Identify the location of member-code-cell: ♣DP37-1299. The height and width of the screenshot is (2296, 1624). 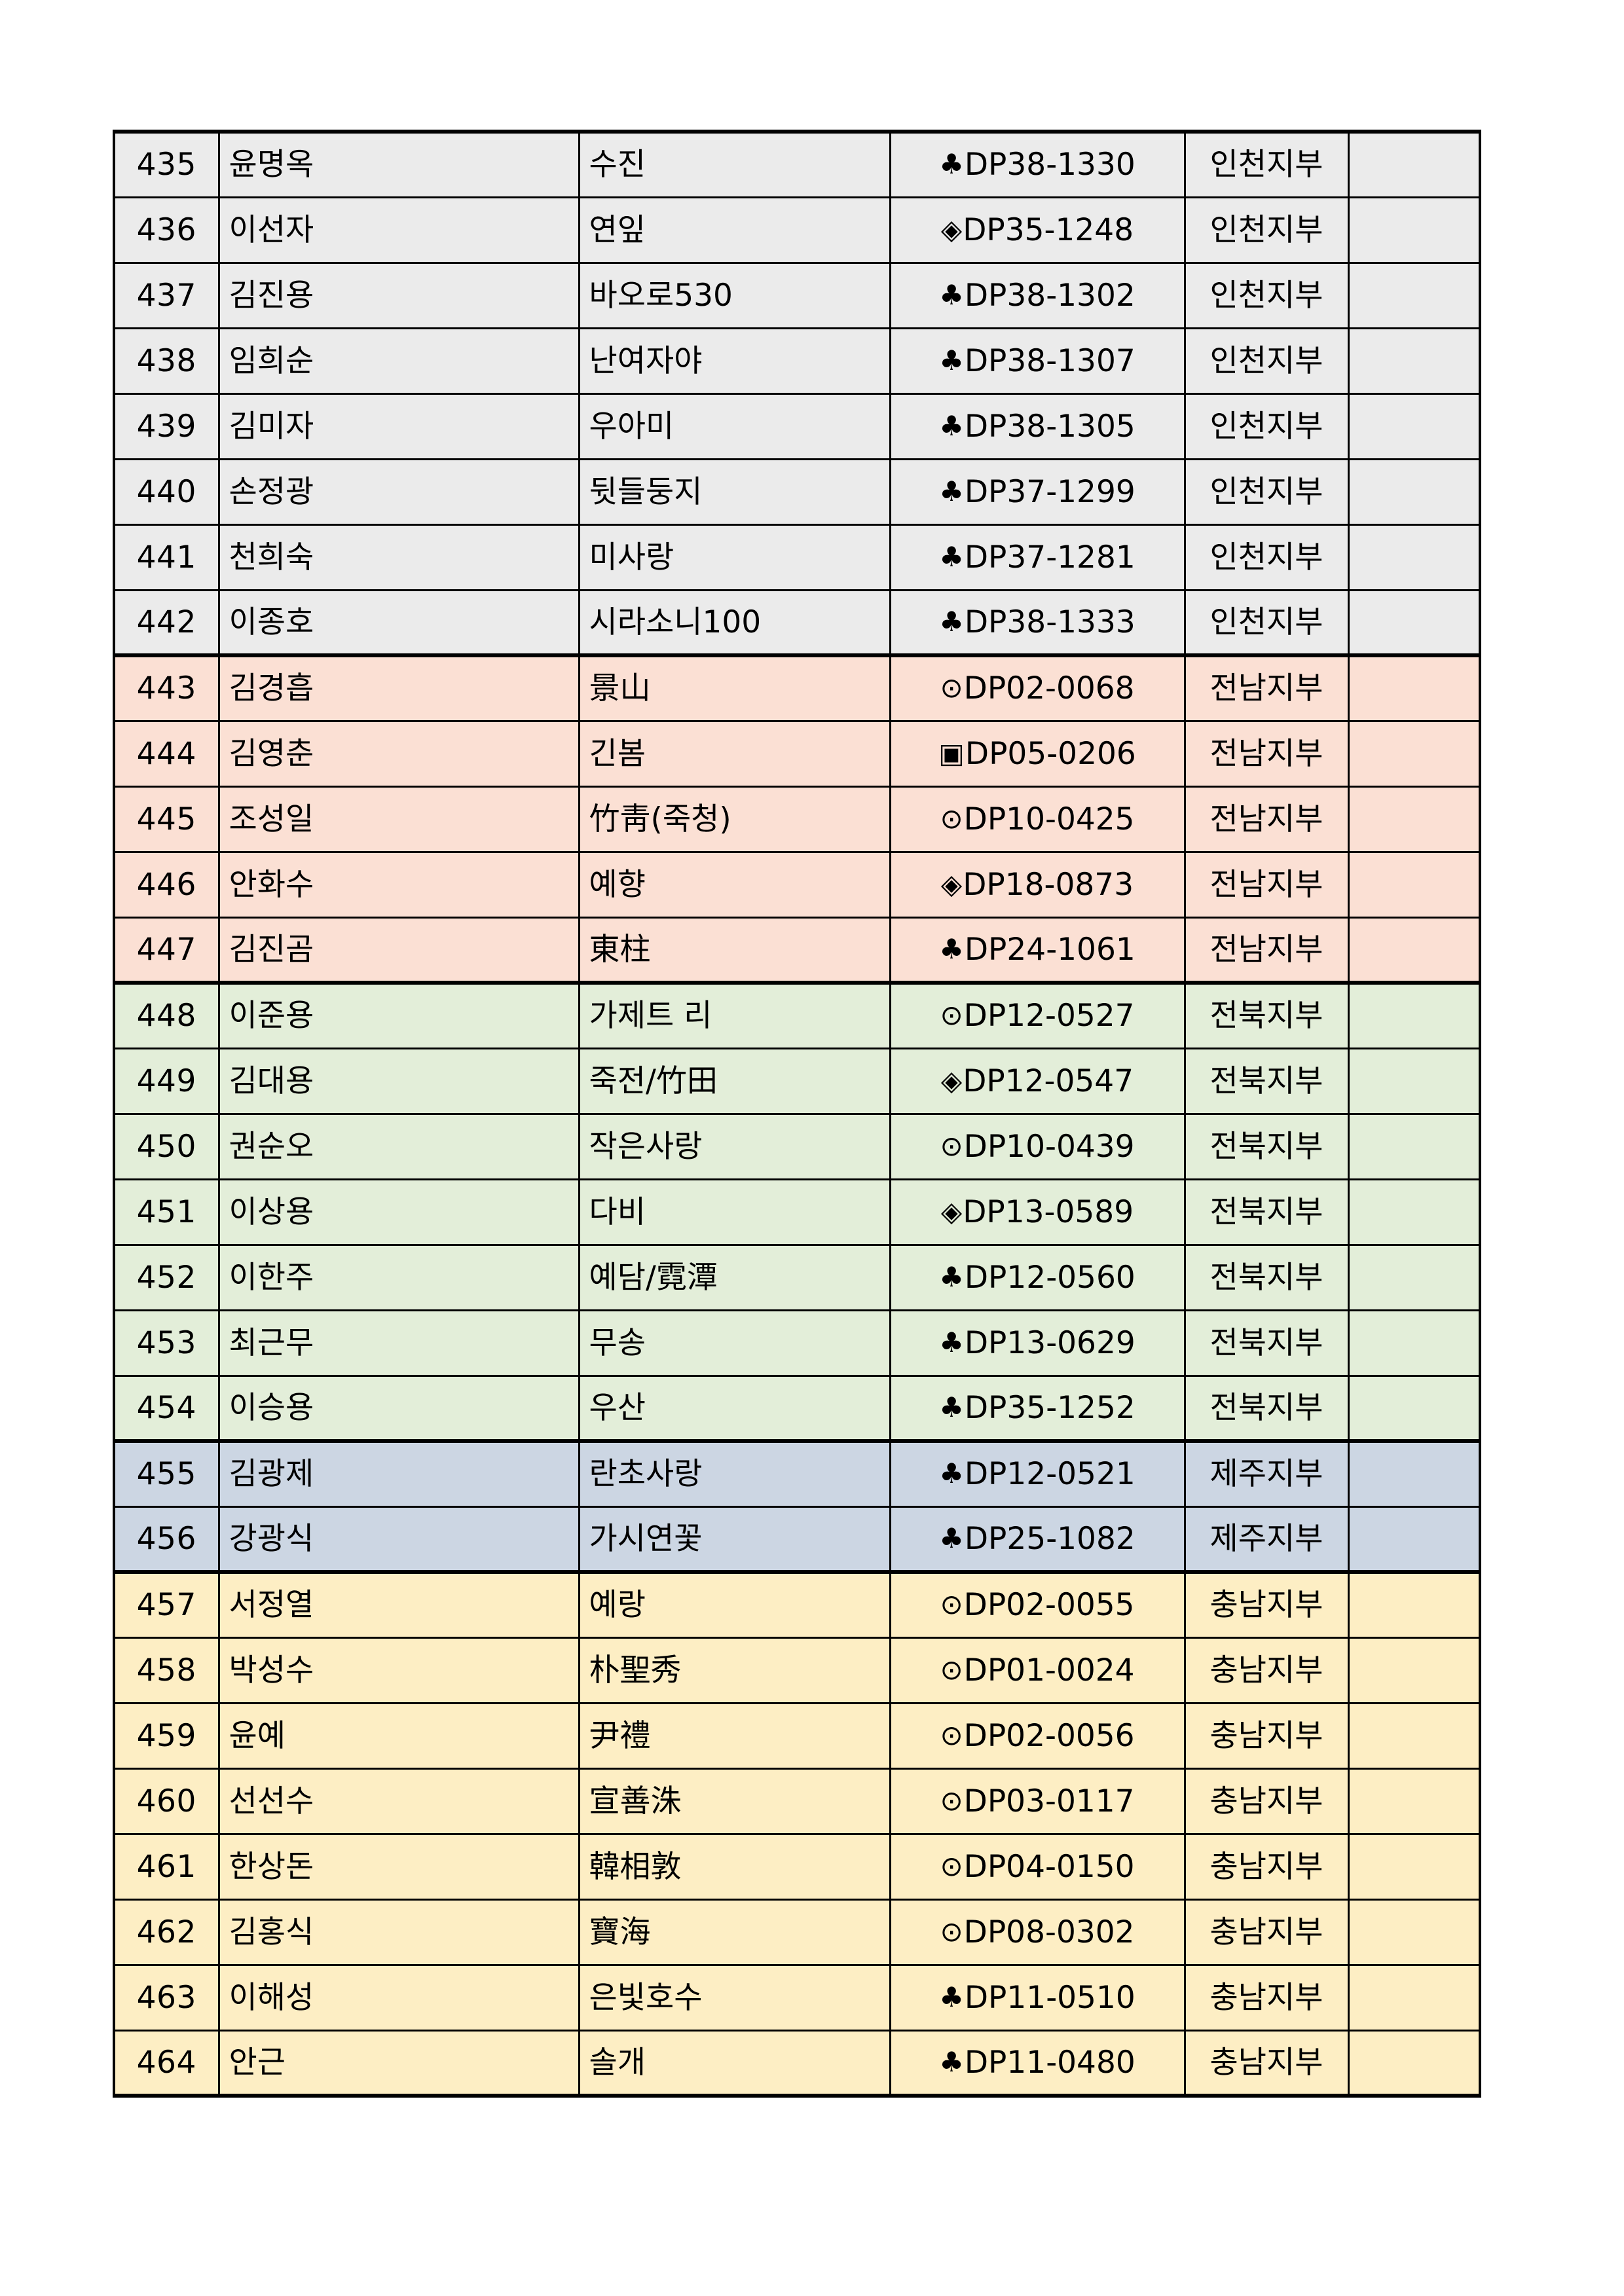
(1037, 492).